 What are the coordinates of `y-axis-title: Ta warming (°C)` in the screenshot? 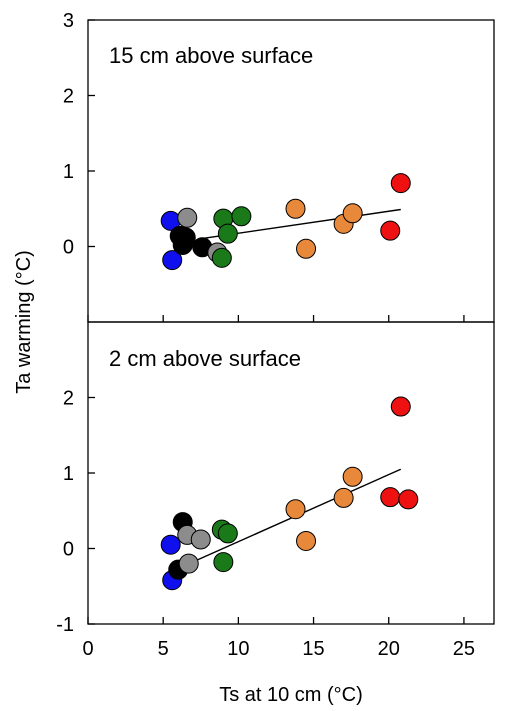 It's located at (24, 322).